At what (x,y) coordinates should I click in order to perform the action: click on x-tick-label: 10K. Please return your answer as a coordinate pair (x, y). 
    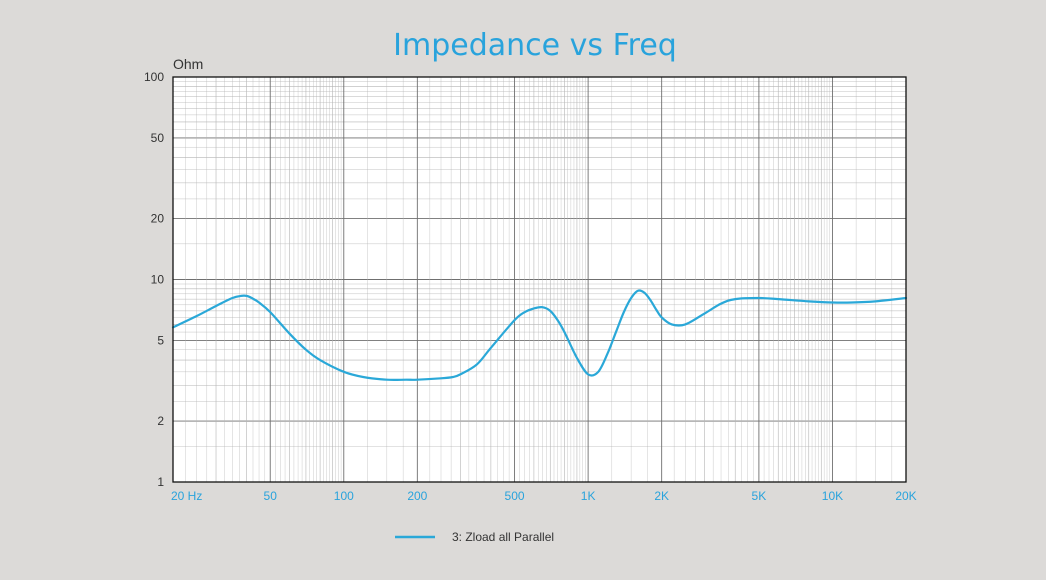
    Looking at the image, I should click on (832, 496).